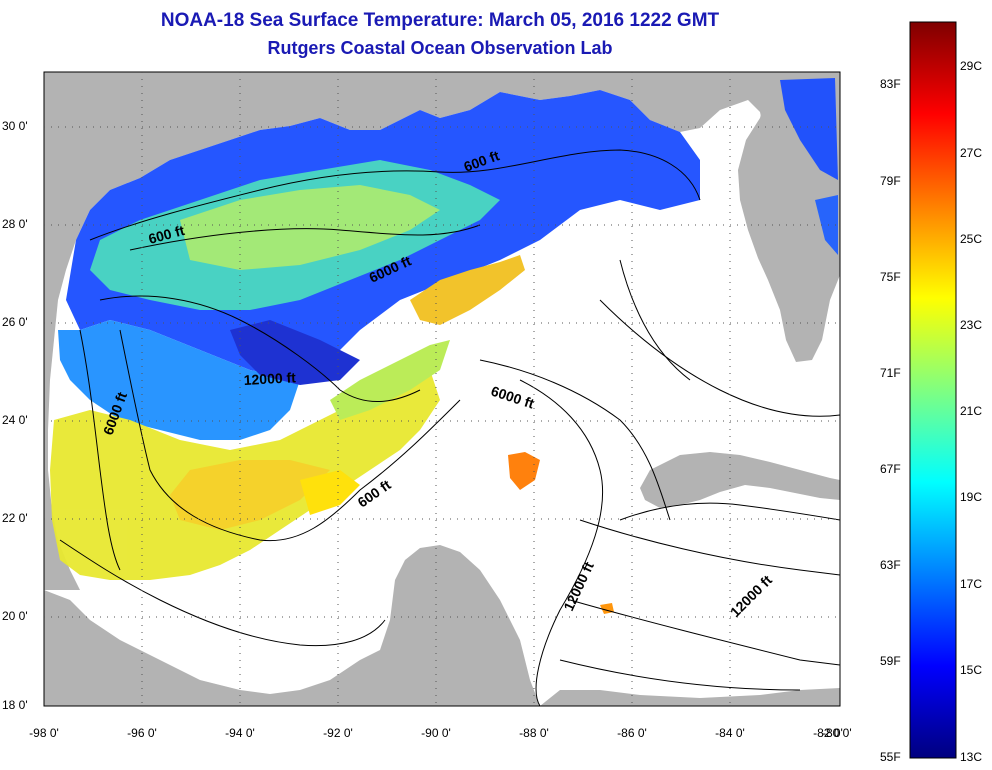  What do you see at coordinates (15, 126) in the screenshot?
I see `y-tick-label: 30 0'` at bounding box center [15, 126].